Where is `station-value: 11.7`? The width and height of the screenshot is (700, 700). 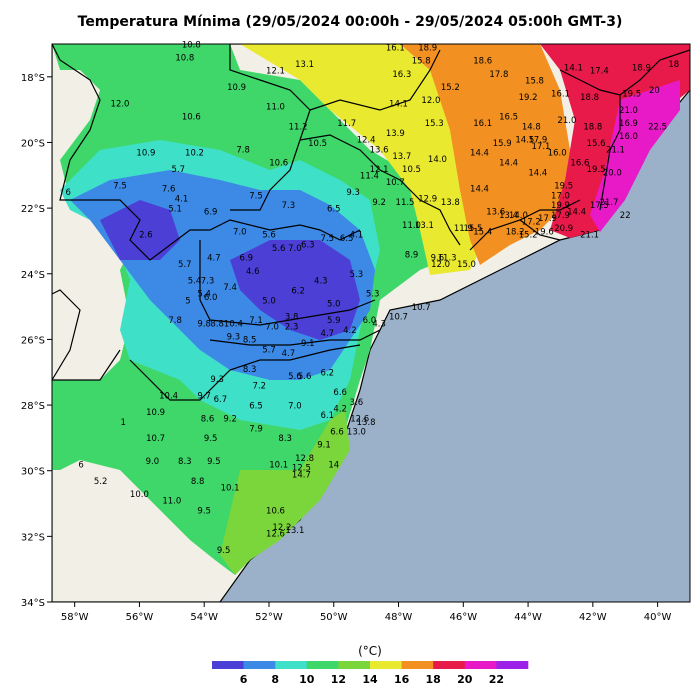
station-value: 11.7 is located at coordinates (346, 124).